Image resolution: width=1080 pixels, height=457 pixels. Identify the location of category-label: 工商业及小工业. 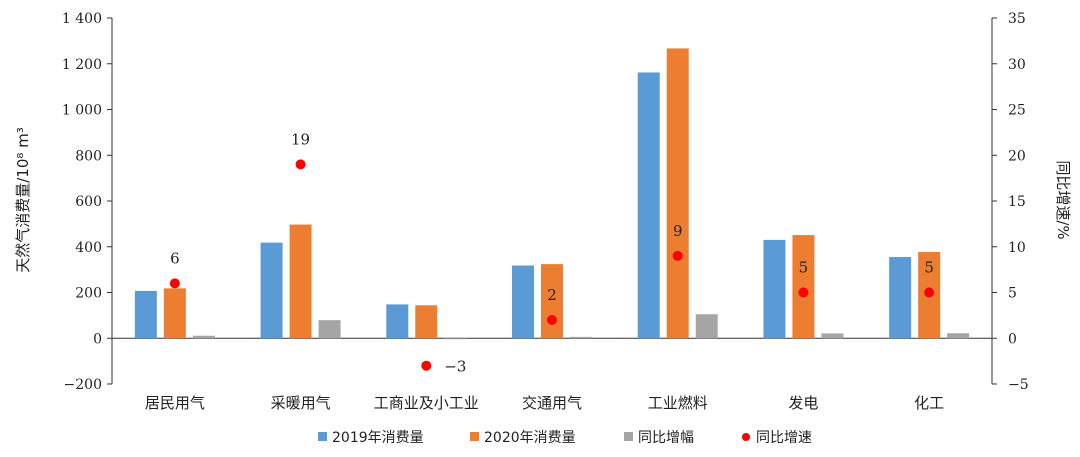
(426, 403).